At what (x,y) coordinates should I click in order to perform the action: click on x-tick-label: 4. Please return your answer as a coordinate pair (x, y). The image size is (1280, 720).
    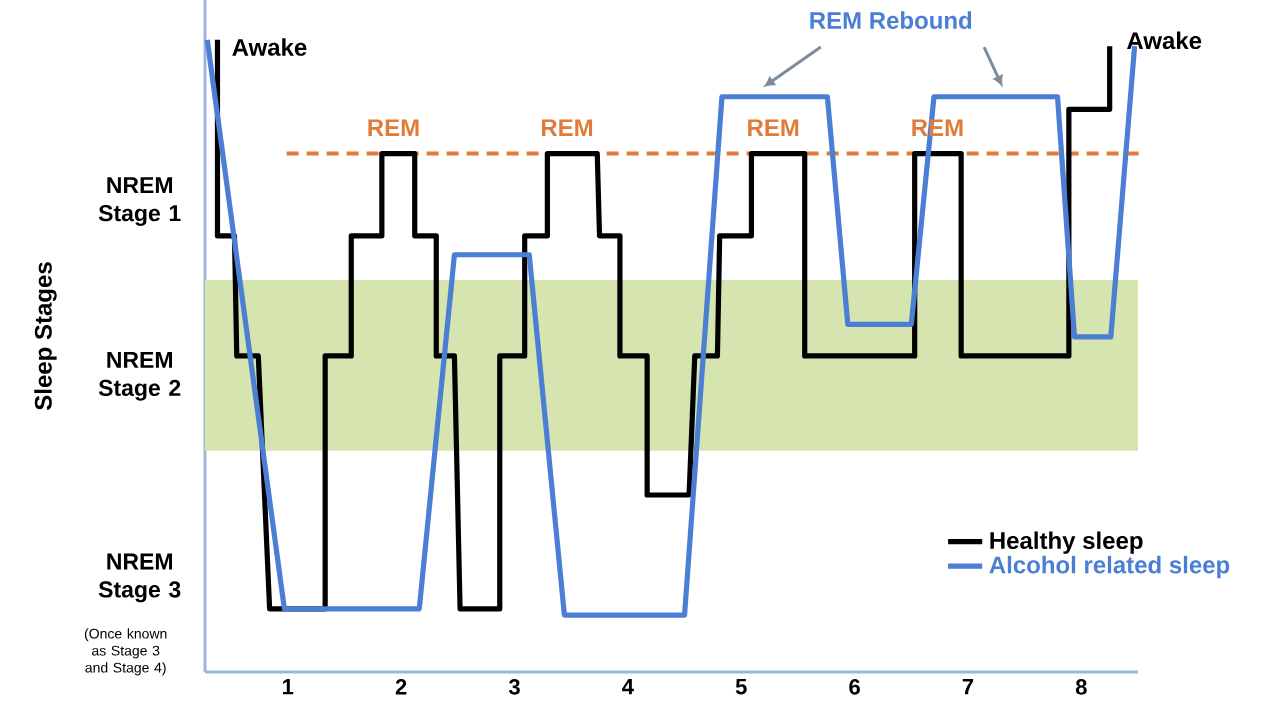
    Looking at the image, I should click on (628, 687).